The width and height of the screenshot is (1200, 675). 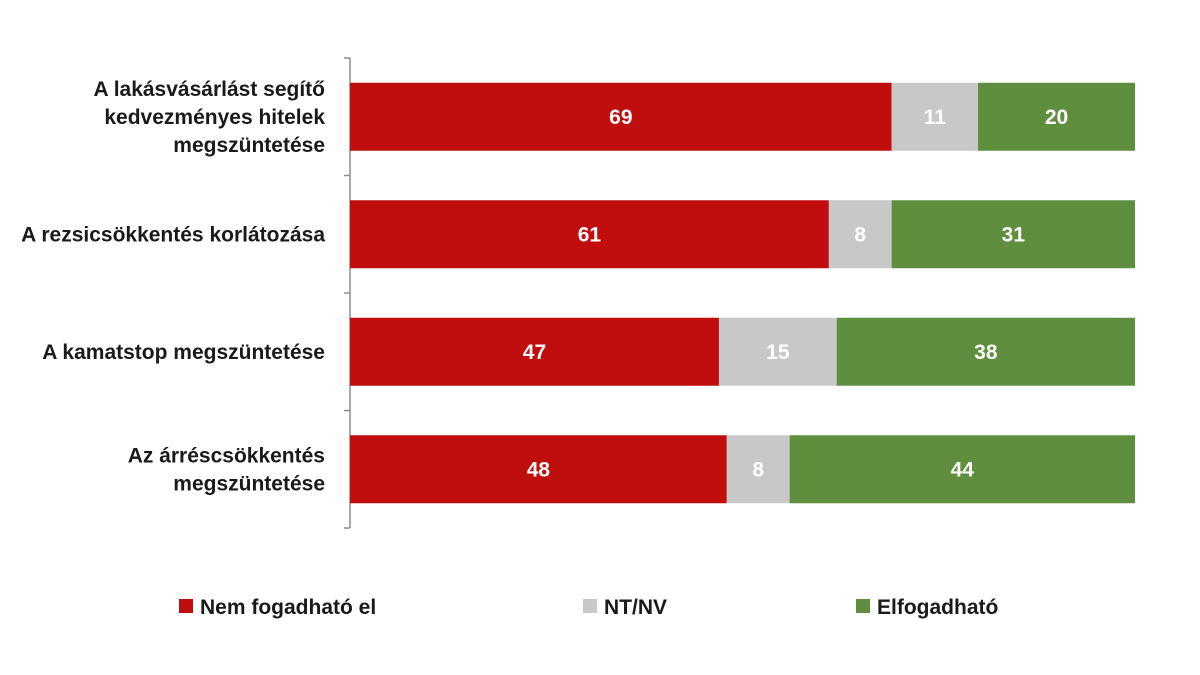 What do you see at coordinates (226, 455) in the screenshot?
I see `category-label: Az árréscsökkentés` at bounding box center [226, 455].